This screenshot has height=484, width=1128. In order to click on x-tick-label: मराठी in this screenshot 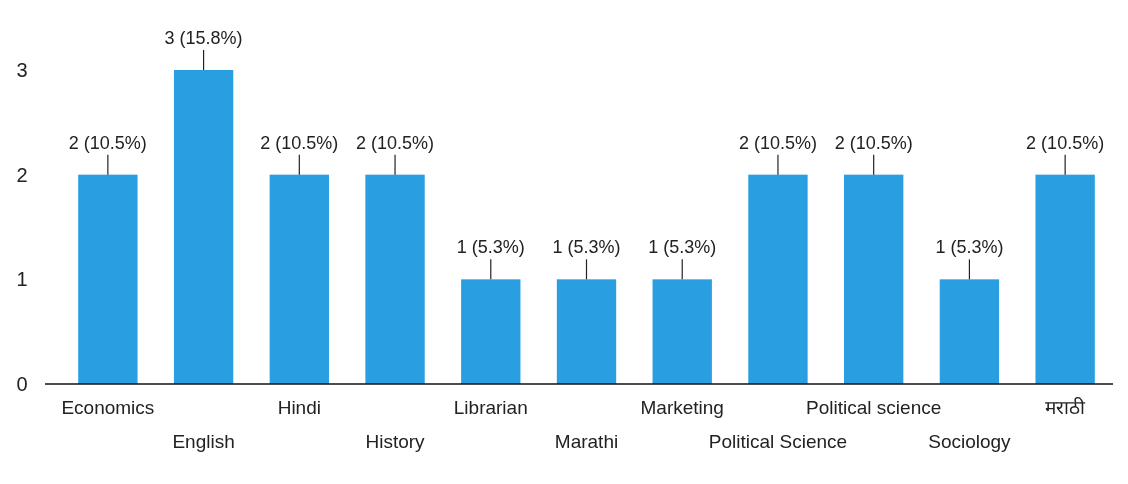, I will do `click(1066, 407)`.